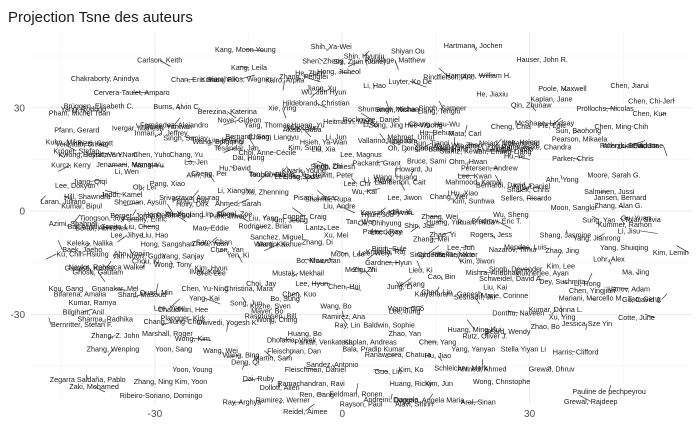 The image size is (700, 432). What do you see at coordinates (385, 140) in the screenshot?
I see `point-label-64: Vallarino, Ignacio` at bounding box center [385, 140].